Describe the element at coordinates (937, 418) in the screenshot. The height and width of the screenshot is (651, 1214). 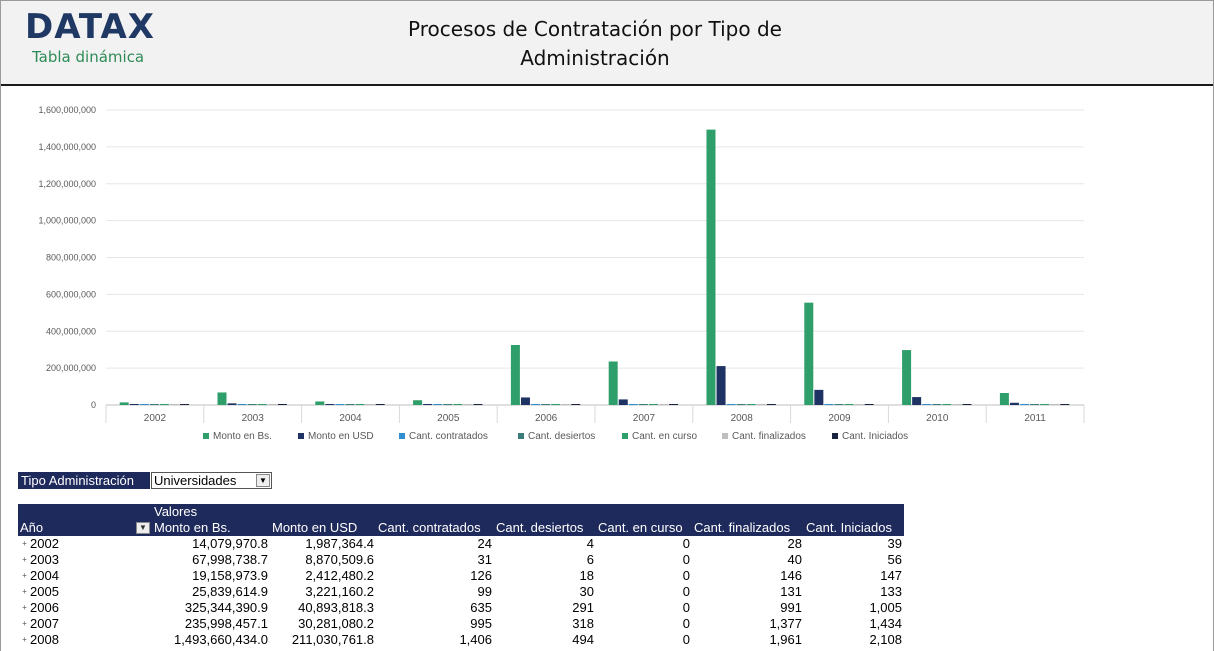
I see `x-tick-label: 2010` at that location.